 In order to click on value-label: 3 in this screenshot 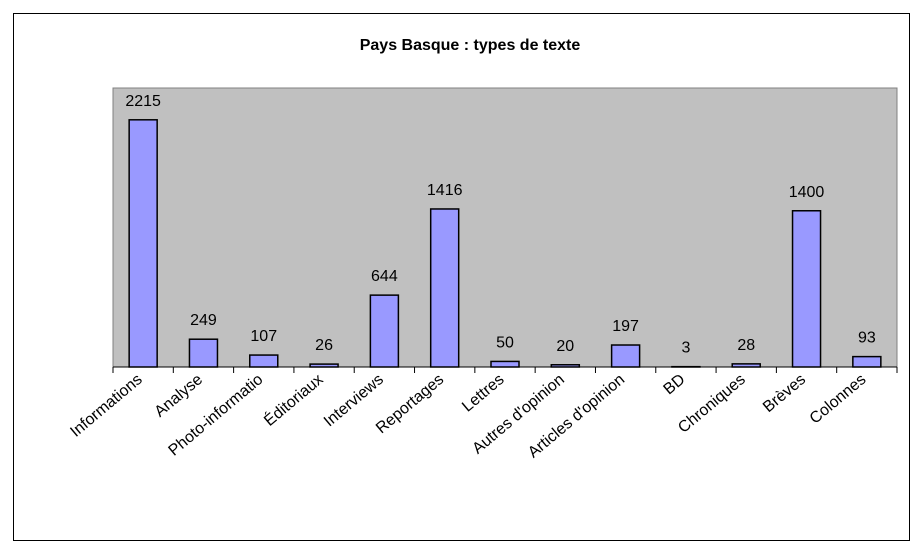, I will do `click(685, 348)`.